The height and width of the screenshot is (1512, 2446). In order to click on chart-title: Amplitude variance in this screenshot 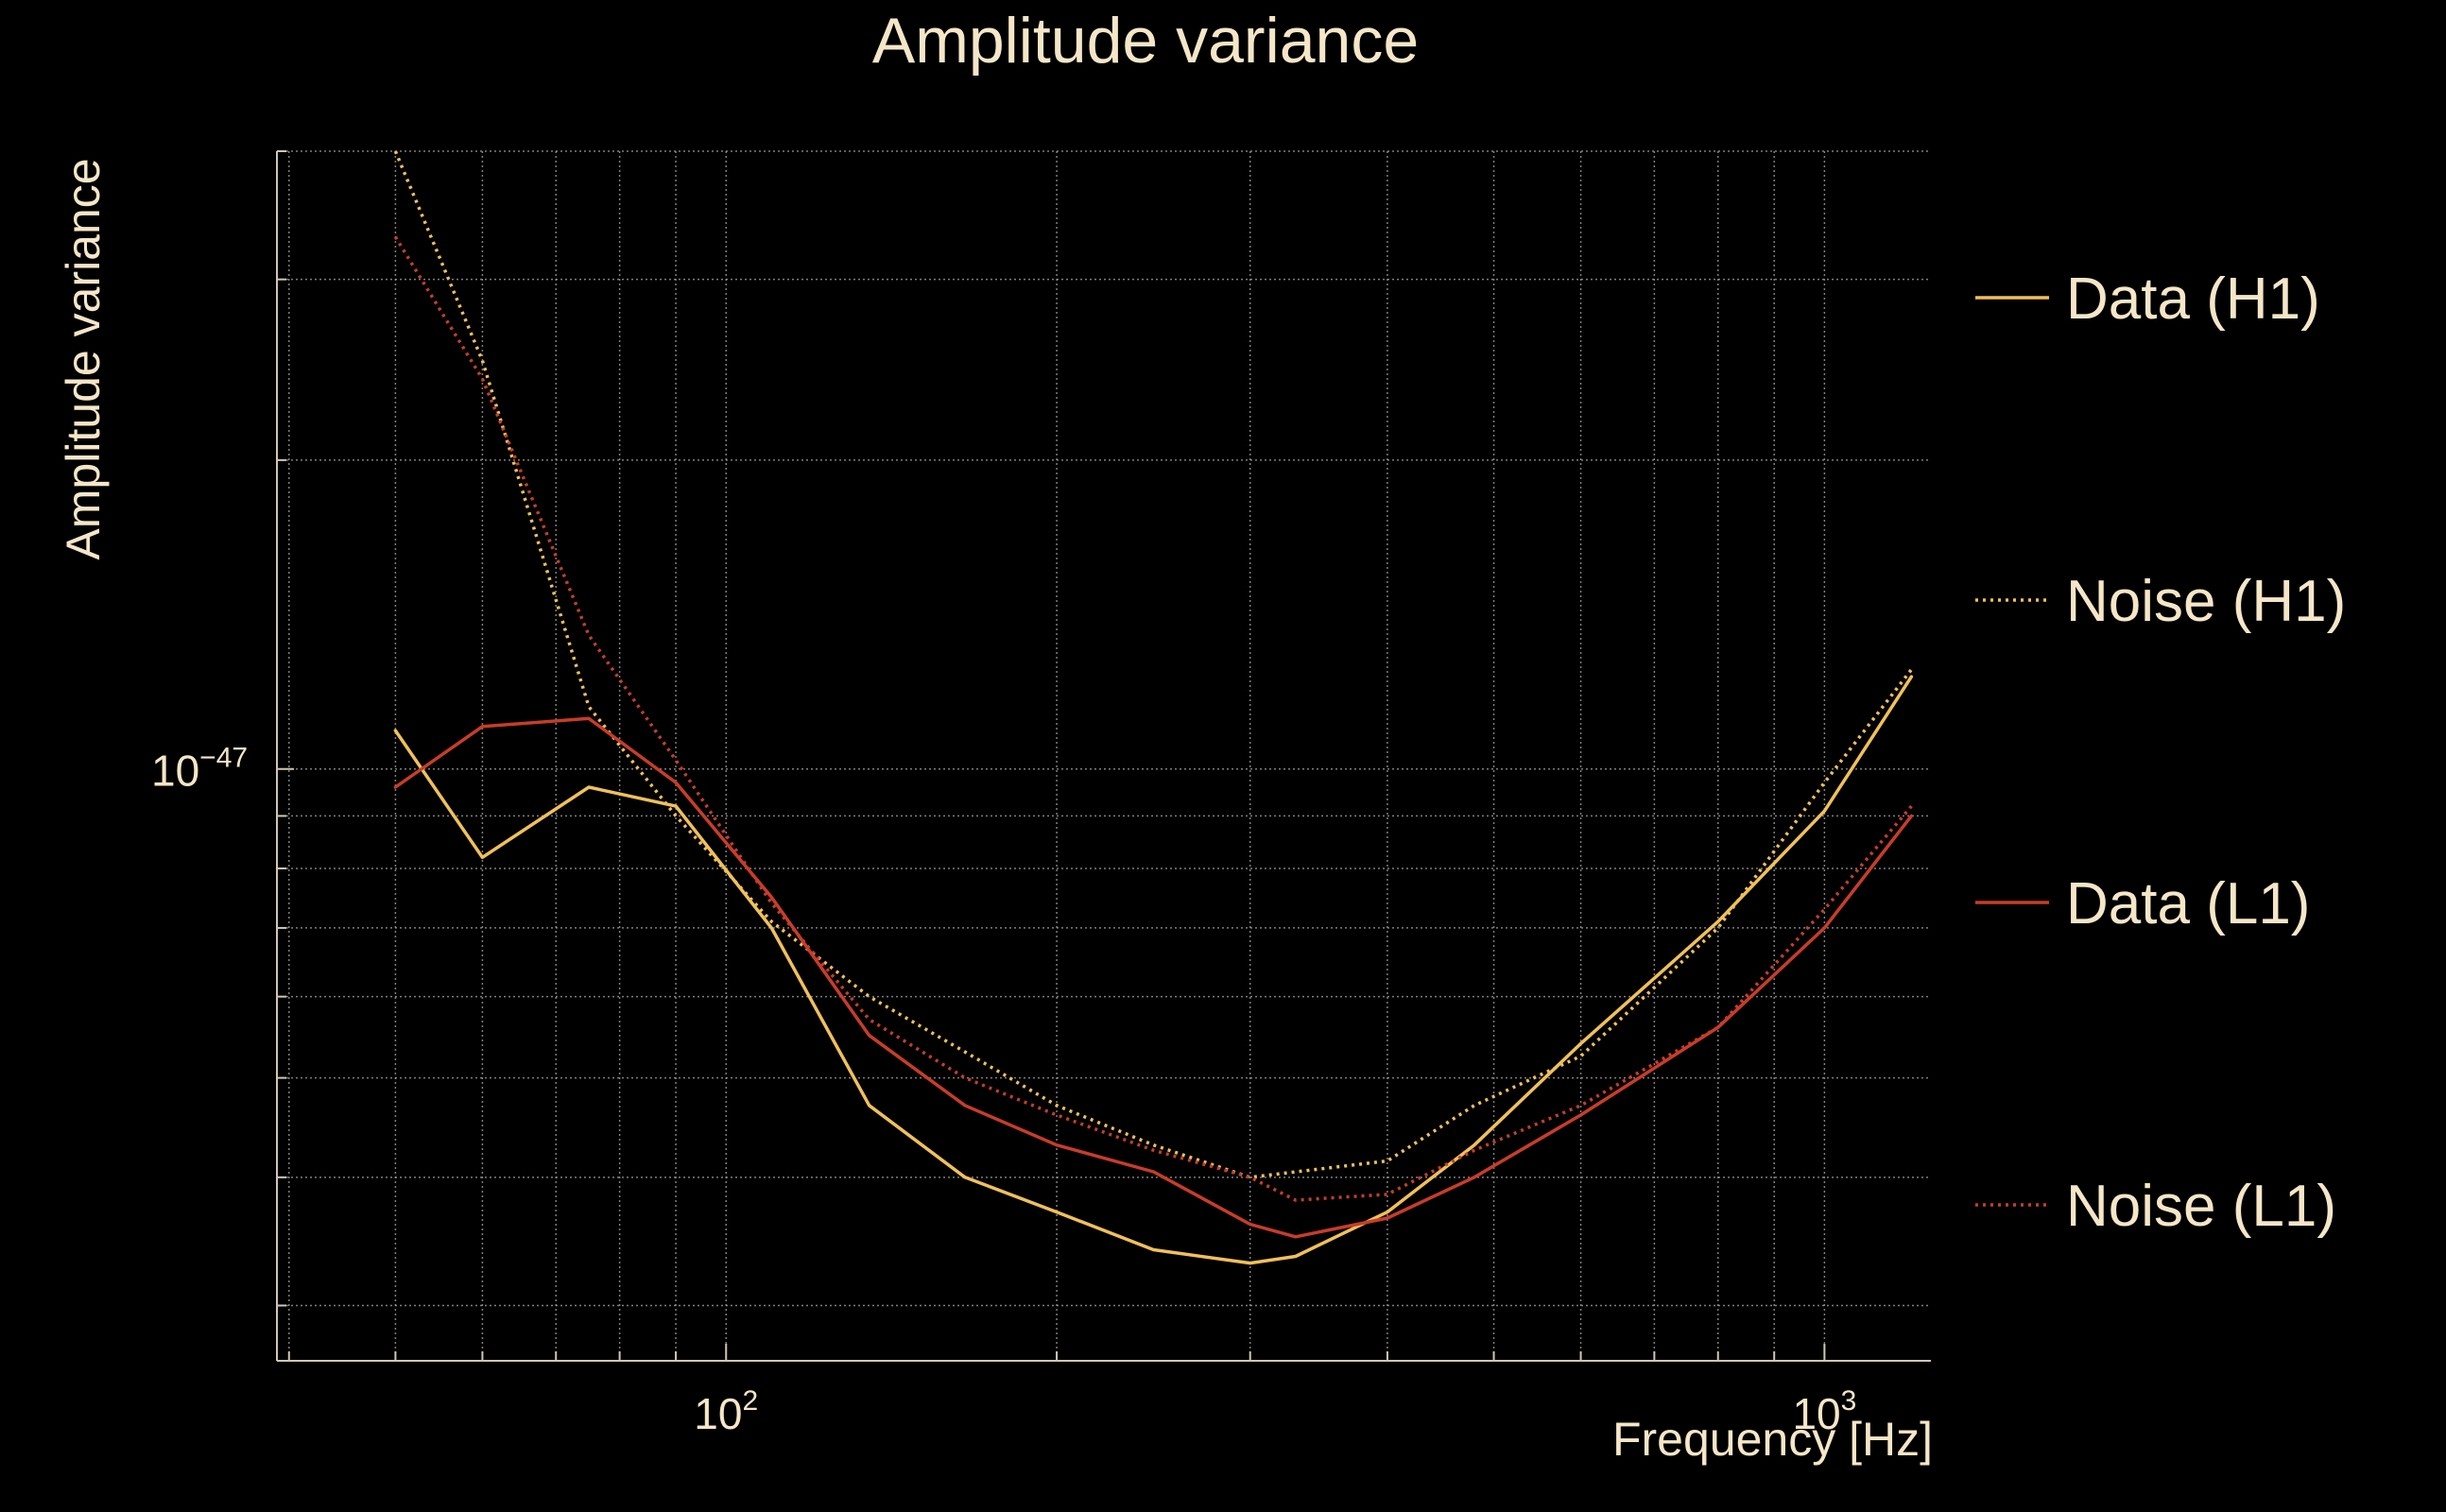, I will do `click(1145, 41)`.